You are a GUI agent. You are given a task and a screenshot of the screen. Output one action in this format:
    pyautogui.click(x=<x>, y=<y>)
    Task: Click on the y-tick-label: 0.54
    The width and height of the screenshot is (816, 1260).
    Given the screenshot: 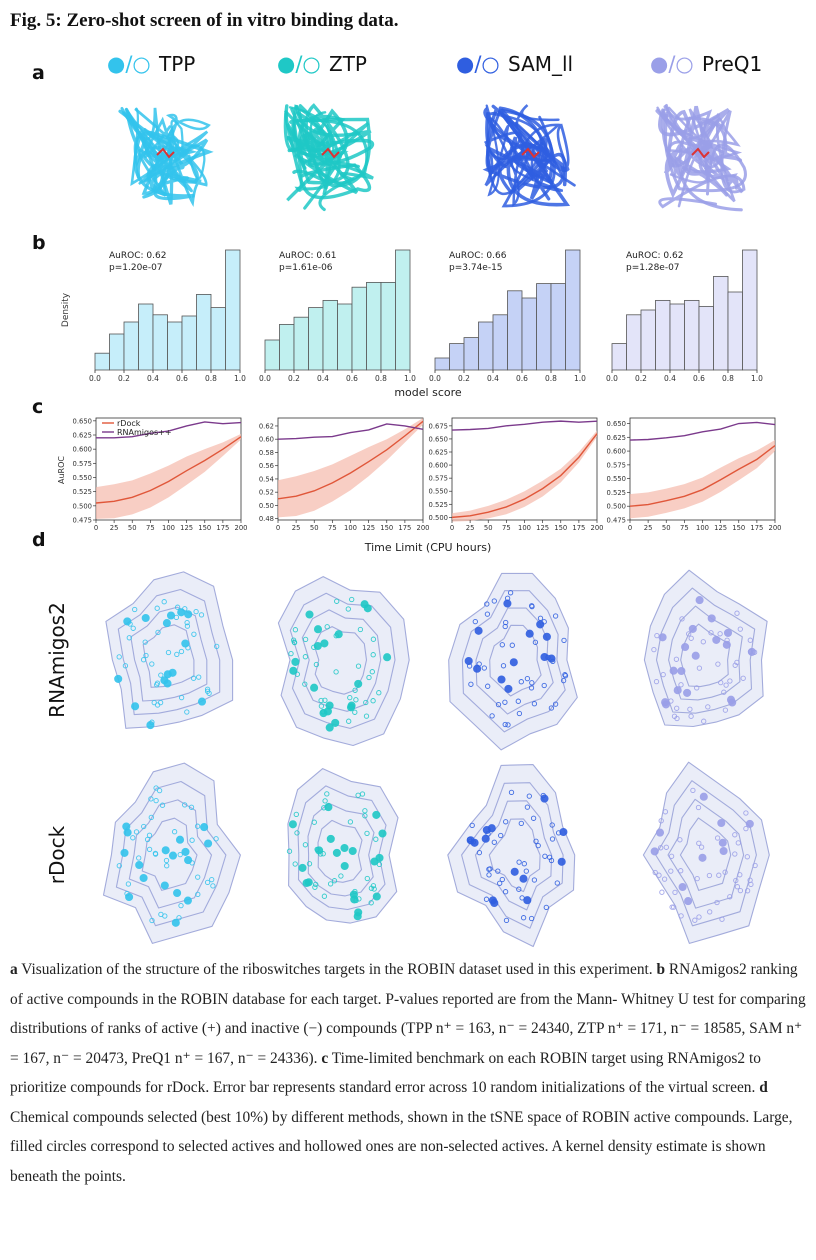 What is the action you would take?
    pyautogui.click(x=266, y=479)
    